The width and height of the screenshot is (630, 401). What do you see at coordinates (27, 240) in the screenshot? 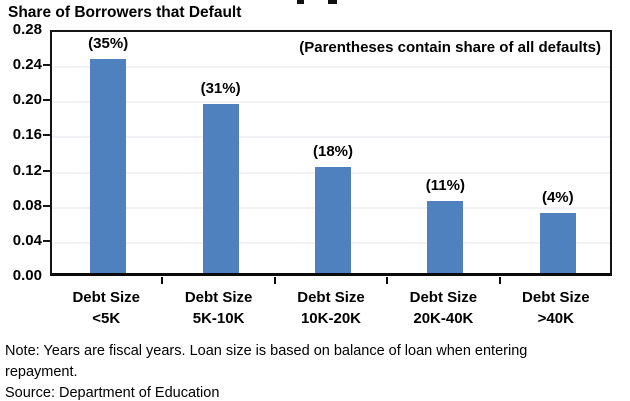
I see `y-tick-label: 0.04` at bounding box center [27, 240].